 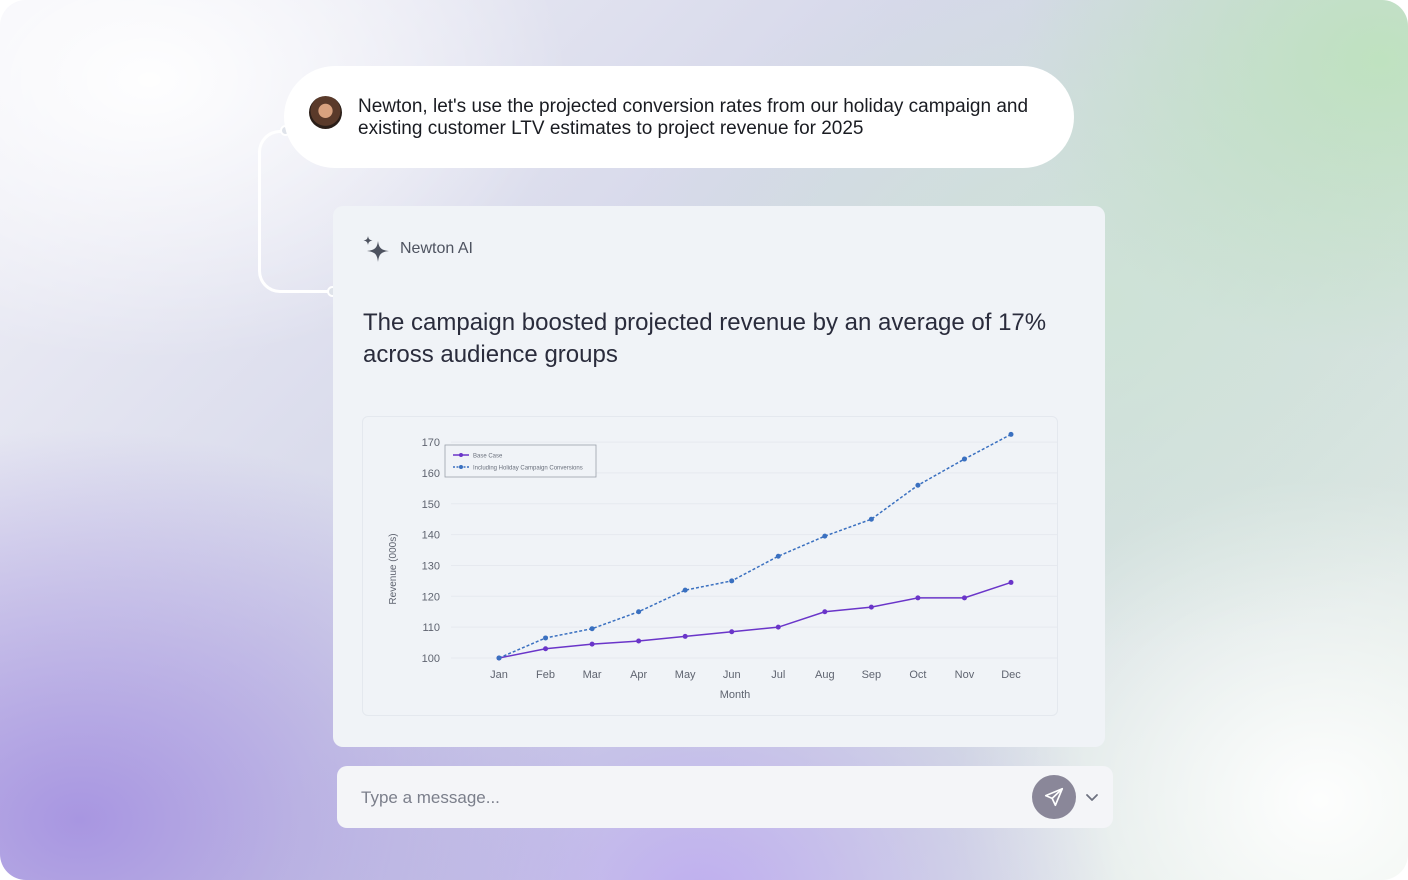 I want to click on y-tick-label: 130, so click(x=431, y=566).